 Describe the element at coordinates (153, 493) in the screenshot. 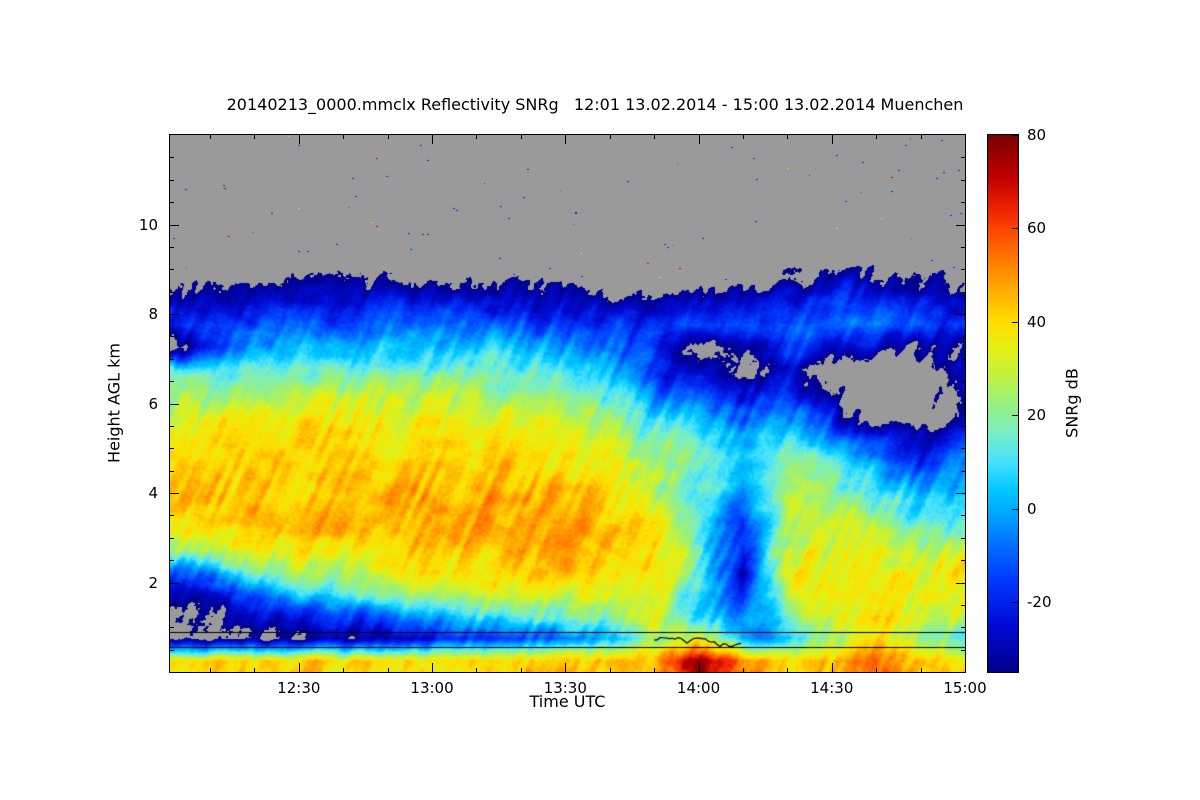

I see `y-tick-label: 4` at that location.